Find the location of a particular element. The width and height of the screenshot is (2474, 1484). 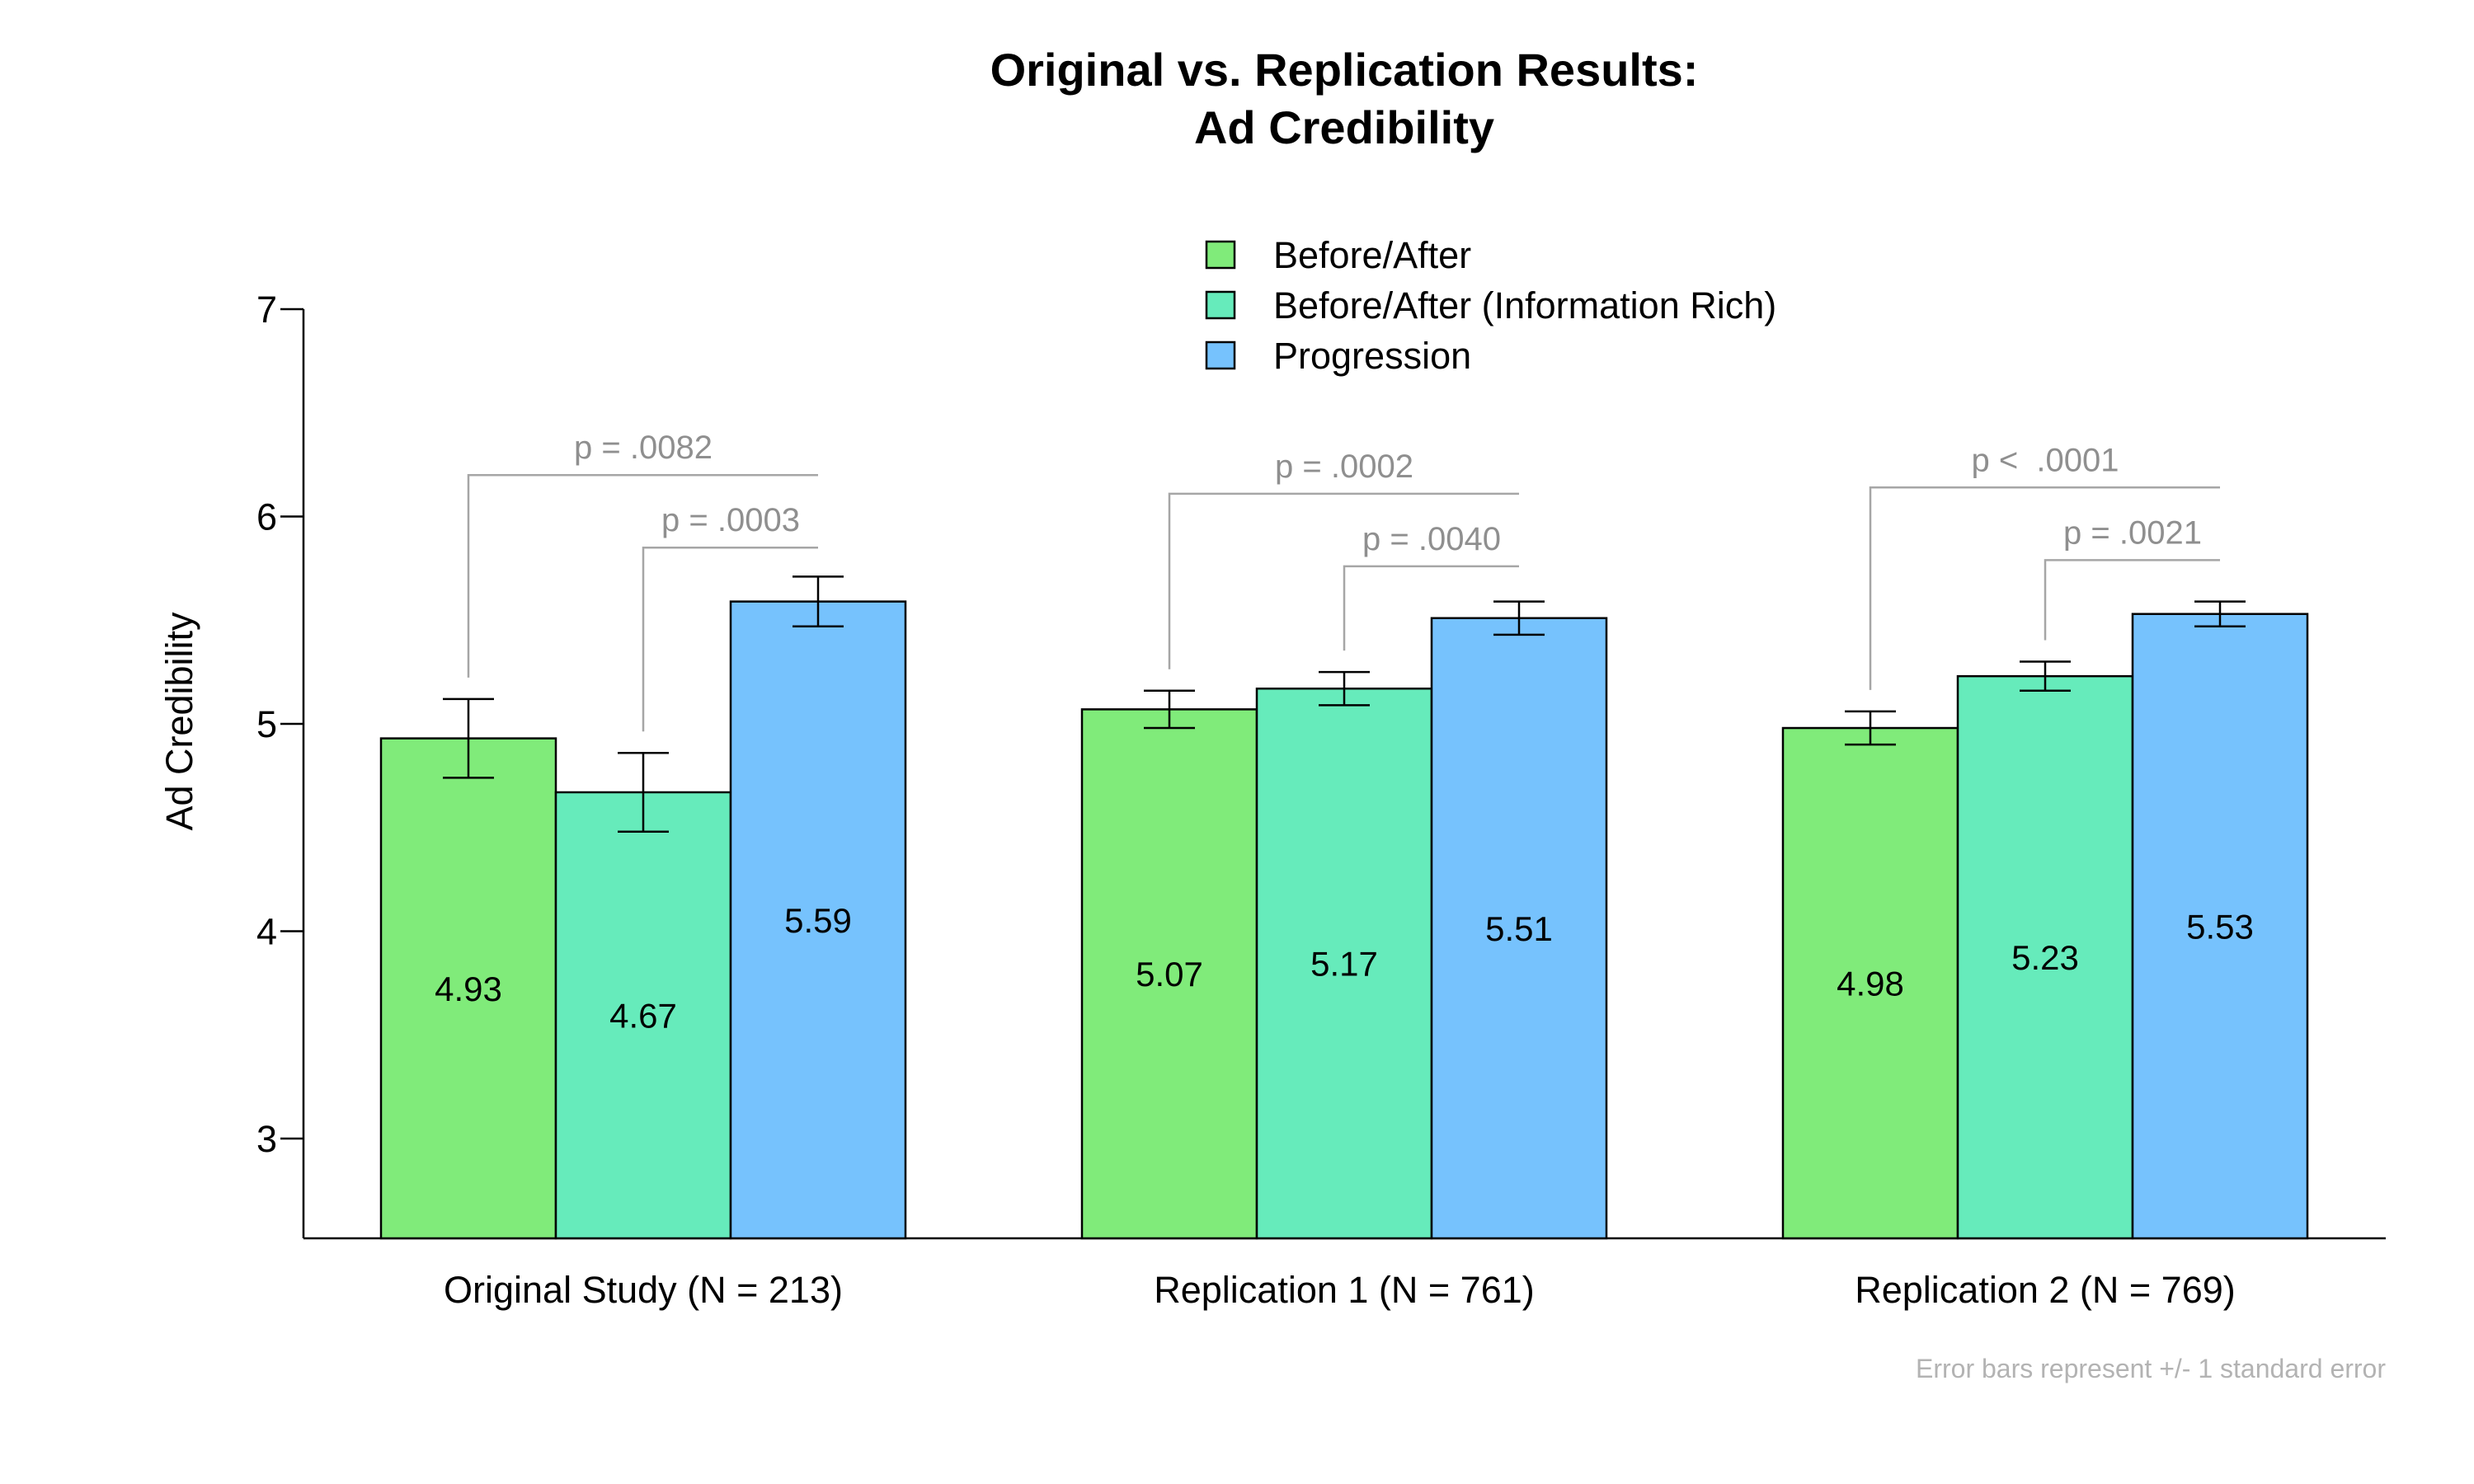

legend-label-0: Before/After is located at coordinates (1372, 255).